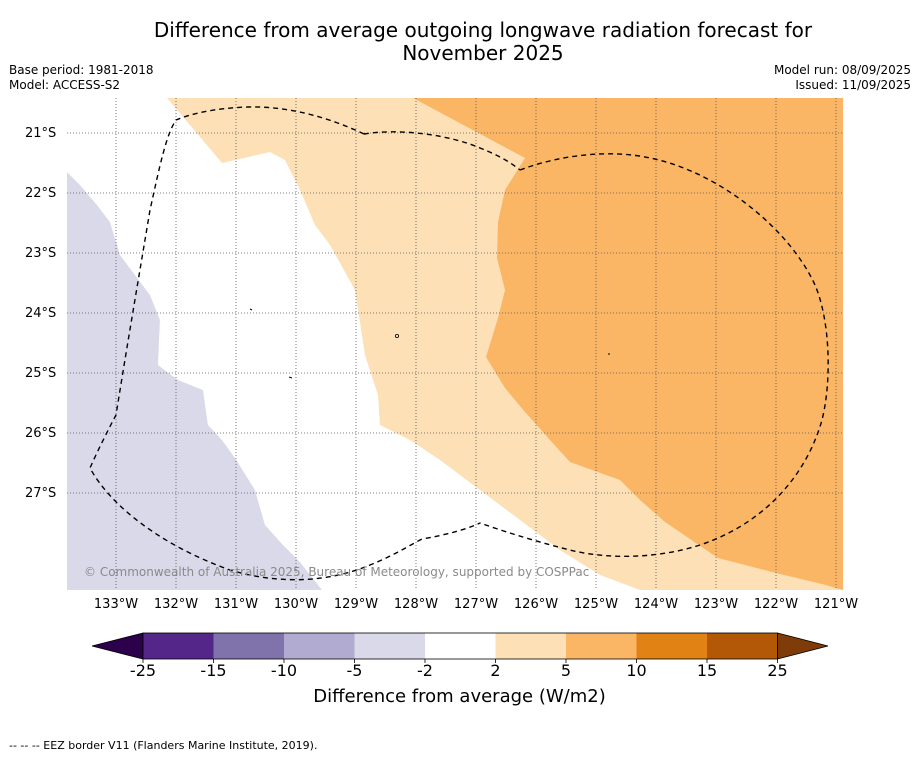 The width and height of the screenshot is (919, 758). I want to click on latitude-label-25s: 25°S, so click(41, 373).